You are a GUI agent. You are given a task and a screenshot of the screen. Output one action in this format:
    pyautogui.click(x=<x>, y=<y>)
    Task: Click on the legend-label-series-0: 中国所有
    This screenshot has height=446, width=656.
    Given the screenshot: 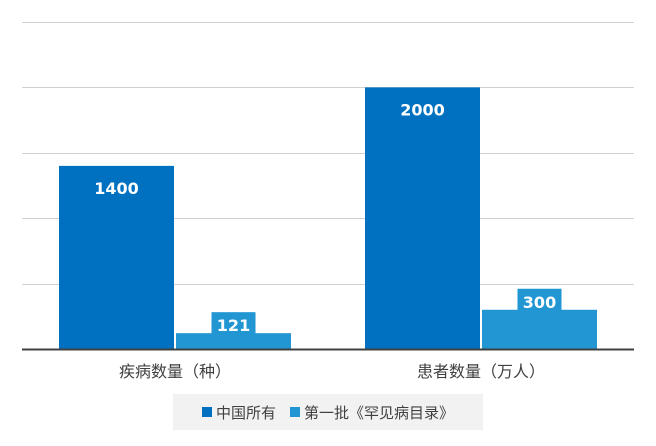 What is the action you would take?
    pyautogui.click(x=245, y=412)
    